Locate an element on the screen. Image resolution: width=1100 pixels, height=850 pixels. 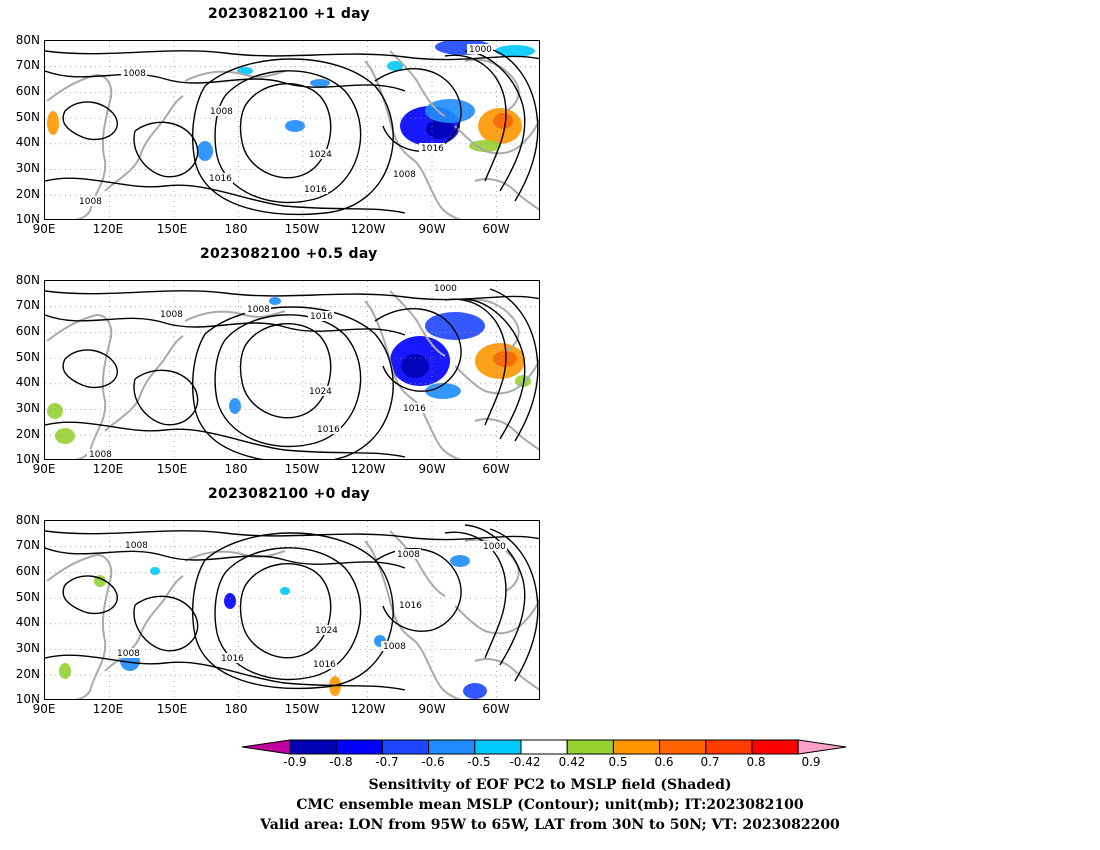
colorbar-label: -0.5 is located at coordinates (479, 762).